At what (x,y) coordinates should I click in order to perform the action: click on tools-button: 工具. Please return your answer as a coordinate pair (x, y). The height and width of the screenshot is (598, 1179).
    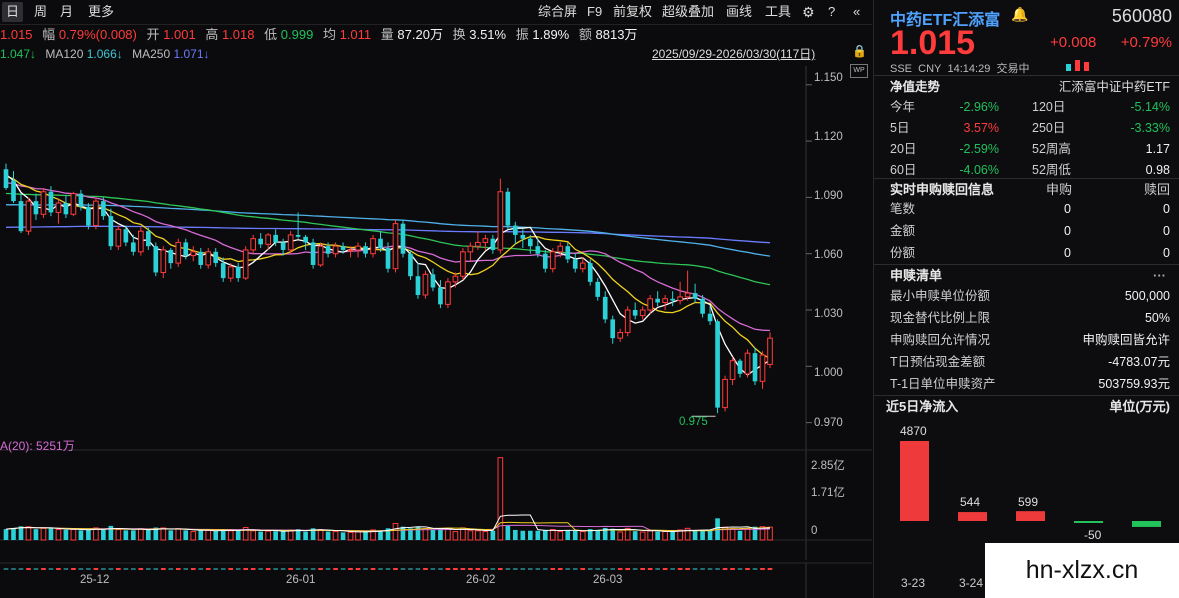
    Looking at the image, I should click on (778, 11).